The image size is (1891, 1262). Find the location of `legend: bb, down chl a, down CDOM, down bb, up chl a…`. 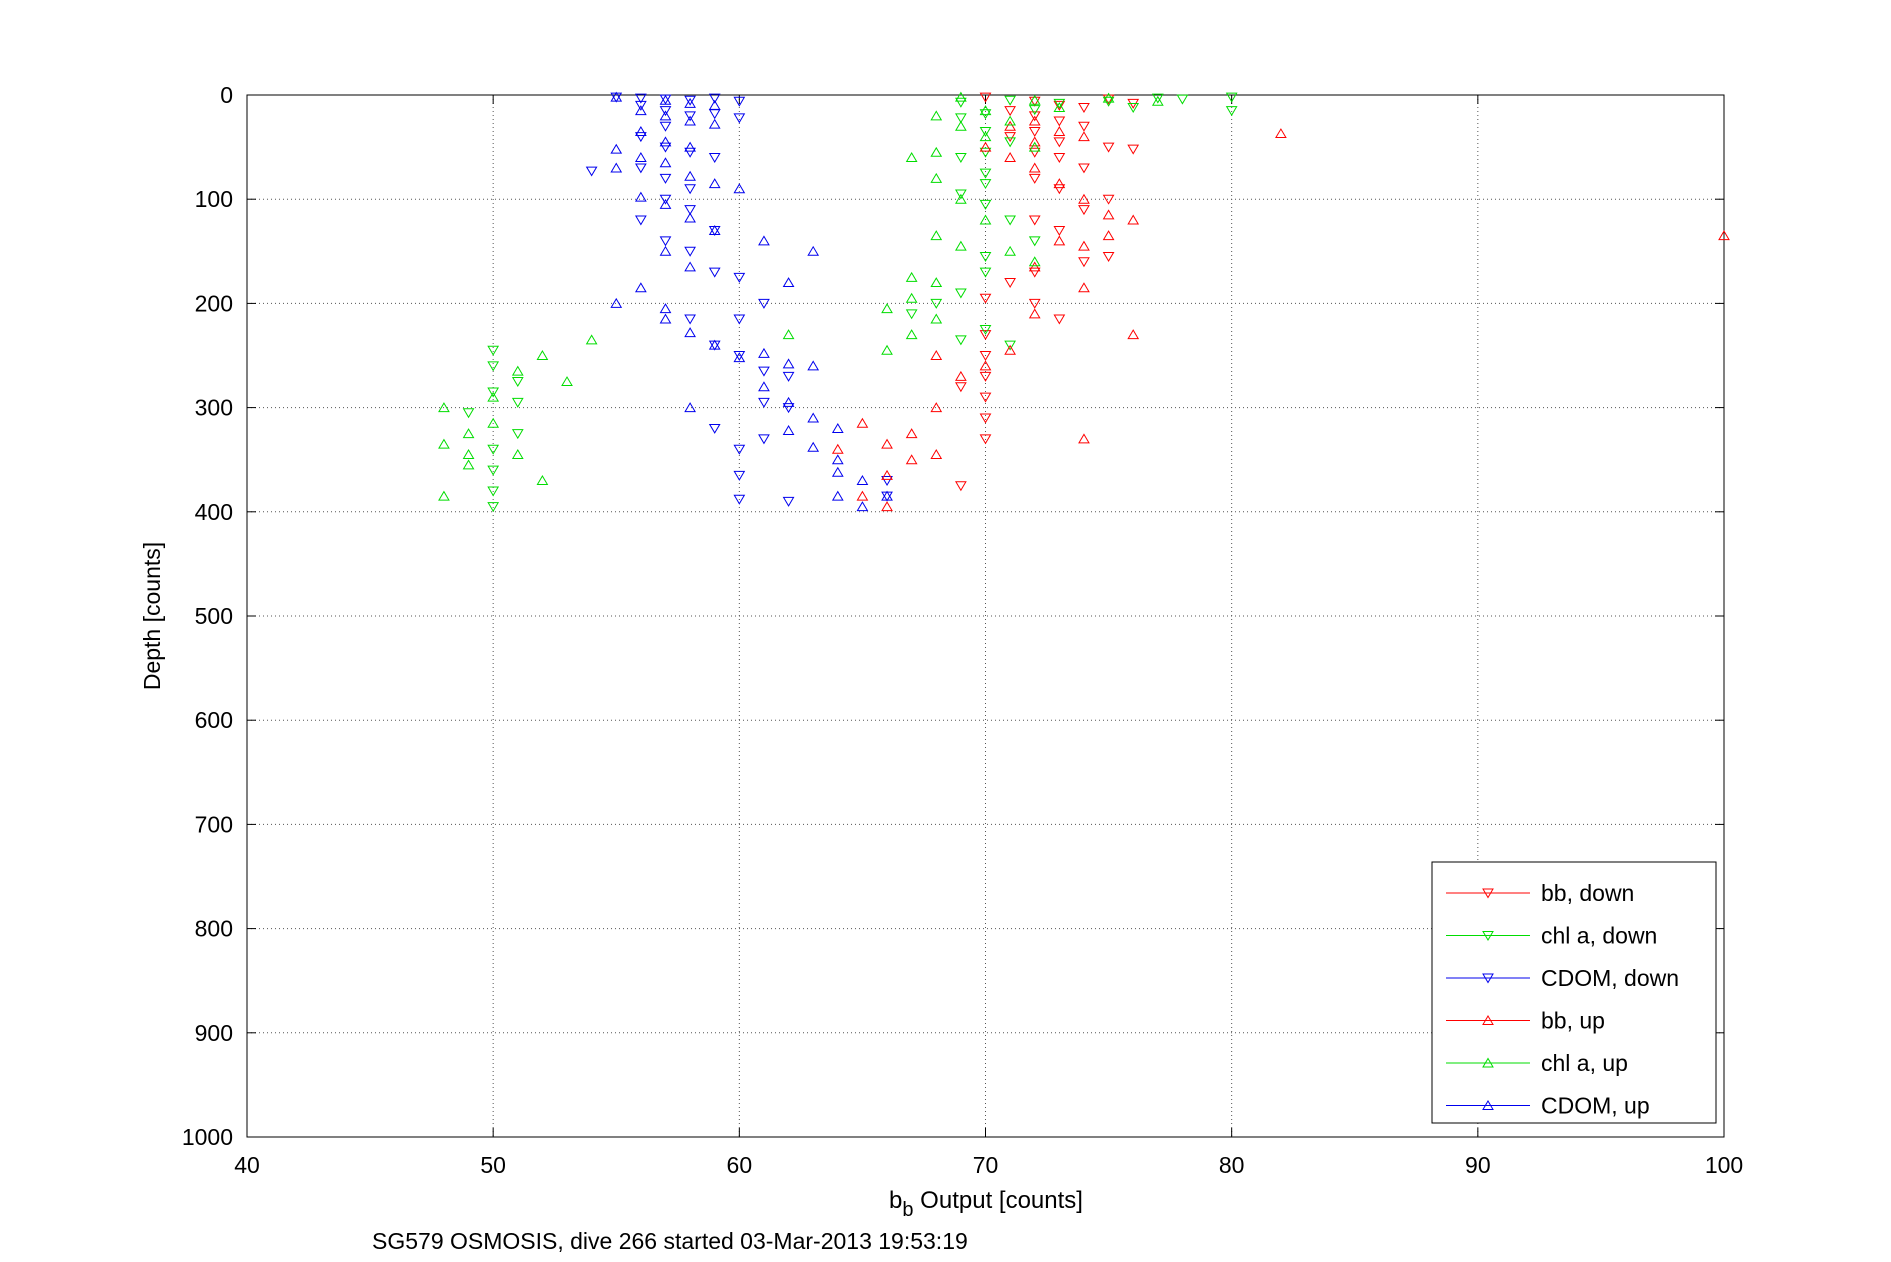

legend: bb, down chl a, down CDOM, down bb, up chl a… is located at coordinates (1574, 992).